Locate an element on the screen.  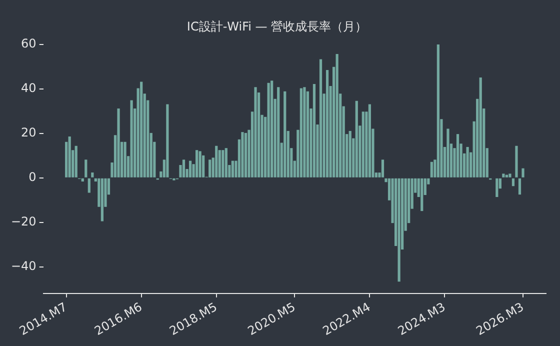
y-tick-label: 40 is located at coordinates (28, 88).